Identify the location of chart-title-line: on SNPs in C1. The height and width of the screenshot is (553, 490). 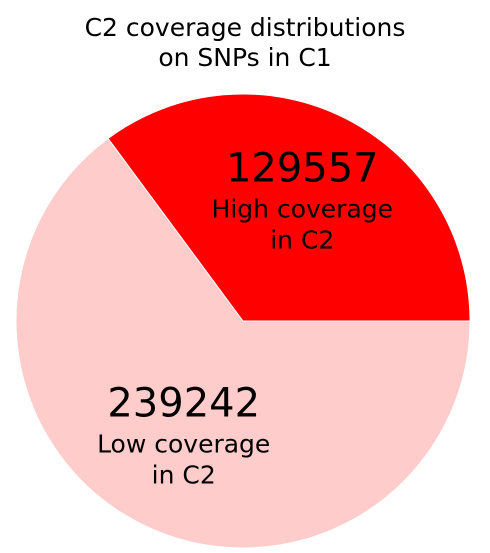
(244, 57).